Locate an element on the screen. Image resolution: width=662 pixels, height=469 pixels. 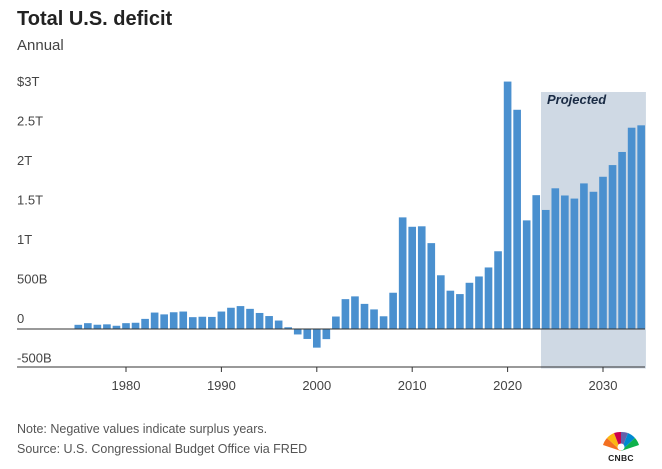
bar-2023 is located at coordinates (536, 262).